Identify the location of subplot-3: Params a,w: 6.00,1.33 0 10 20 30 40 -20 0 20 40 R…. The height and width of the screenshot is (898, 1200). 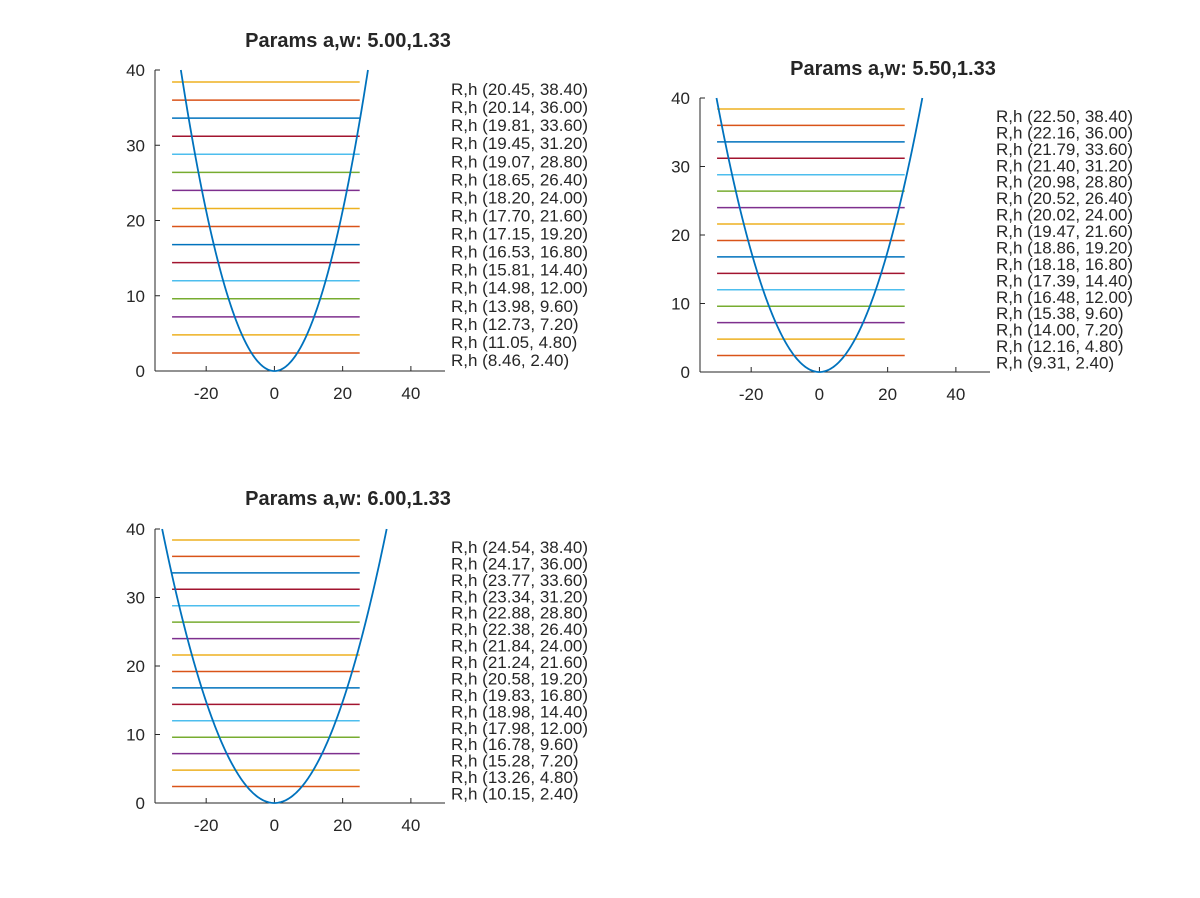
(357, 661).